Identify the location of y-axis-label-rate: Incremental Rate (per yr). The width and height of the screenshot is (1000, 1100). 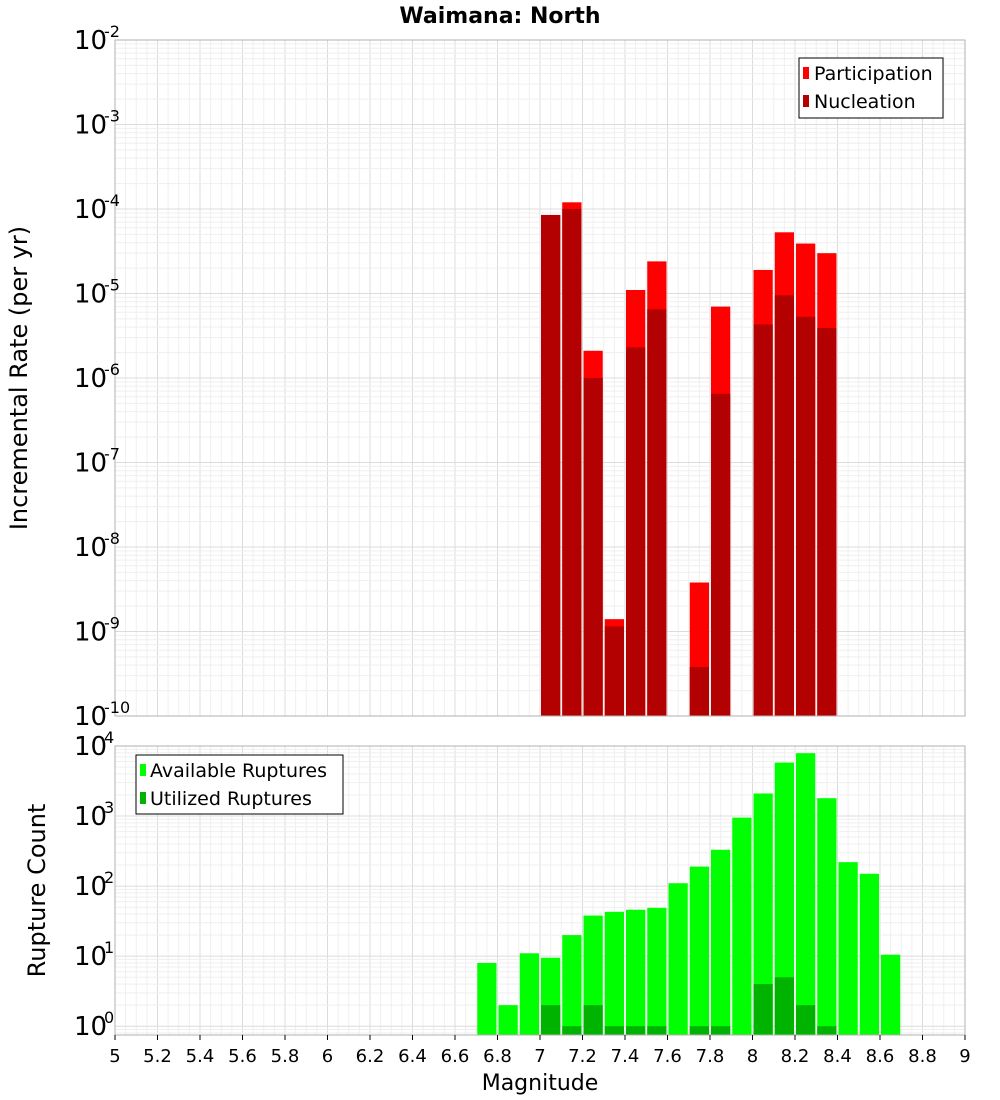
(19, 378).